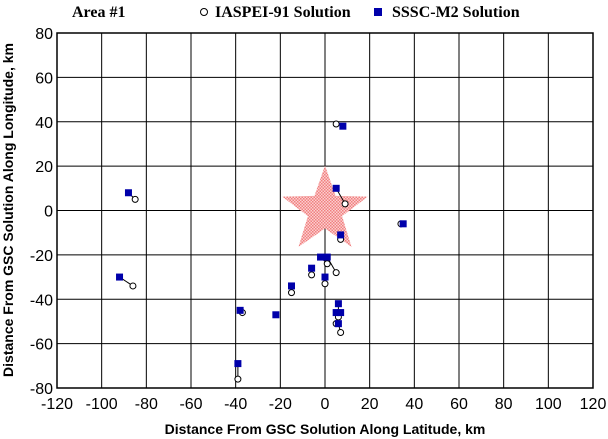  Describe the element at coordinates (44, 167) in the screenshot. I see `y-tick-label: 20` at that location.